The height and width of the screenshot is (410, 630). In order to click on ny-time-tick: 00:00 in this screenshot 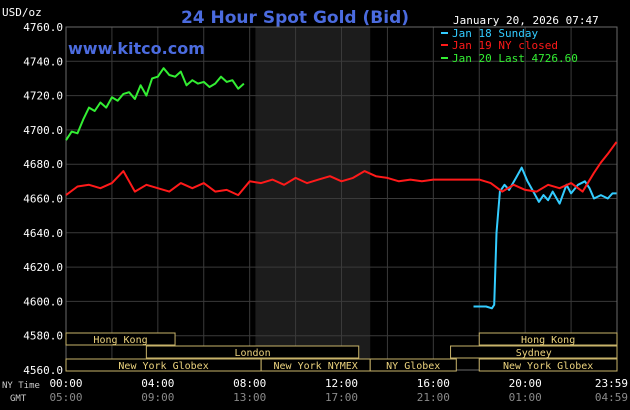, I will do `click(65, 383)`.